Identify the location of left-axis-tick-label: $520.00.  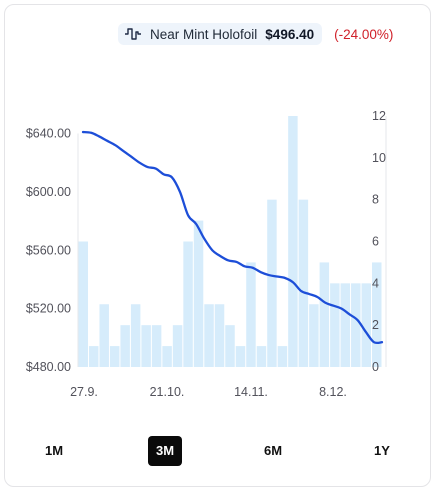
(48, 309).